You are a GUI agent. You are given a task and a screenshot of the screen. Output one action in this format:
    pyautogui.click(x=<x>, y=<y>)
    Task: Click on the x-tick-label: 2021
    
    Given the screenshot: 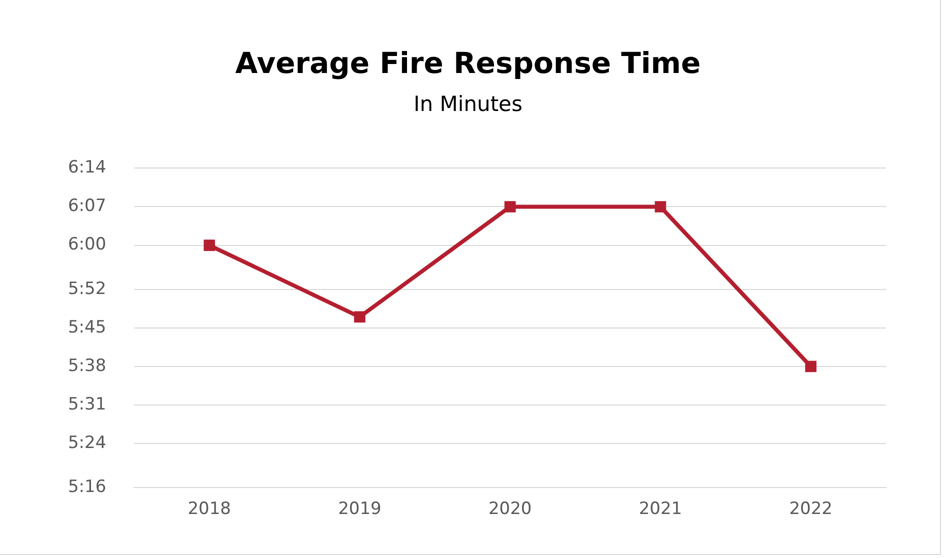 What is the action you would take?
    pyautogui.click(x=660, y=509)
    